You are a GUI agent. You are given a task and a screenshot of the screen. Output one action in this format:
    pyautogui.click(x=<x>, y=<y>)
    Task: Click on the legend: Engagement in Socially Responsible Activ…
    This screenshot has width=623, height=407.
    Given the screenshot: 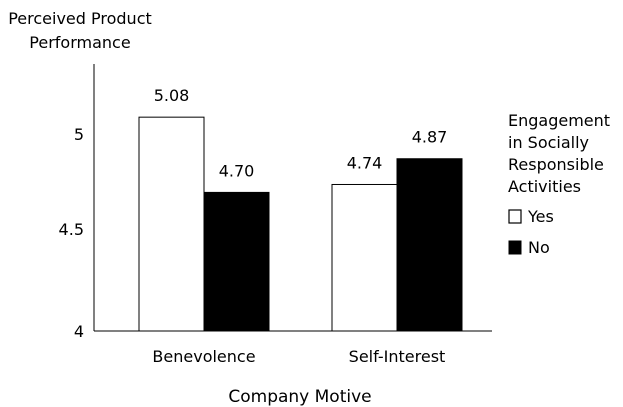 What is the action you would take?
    pyautogui.click(x=559, y=184)
    